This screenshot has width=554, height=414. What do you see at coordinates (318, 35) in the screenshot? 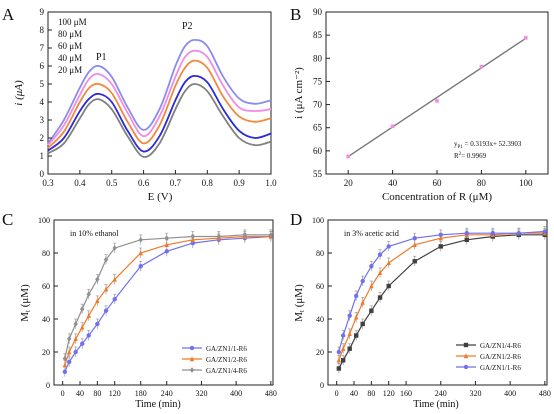
I see `panel-b-ytick-label: 85` at bounding box center [318, 35].